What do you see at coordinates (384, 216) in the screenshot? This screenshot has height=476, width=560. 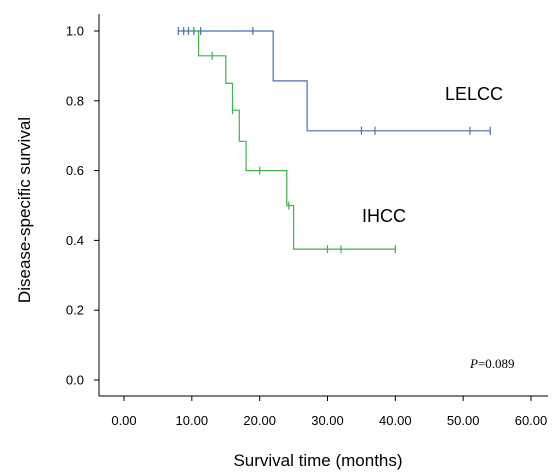 I see `series-label-ihcc: IHCC` at bounding box center [384, 216].